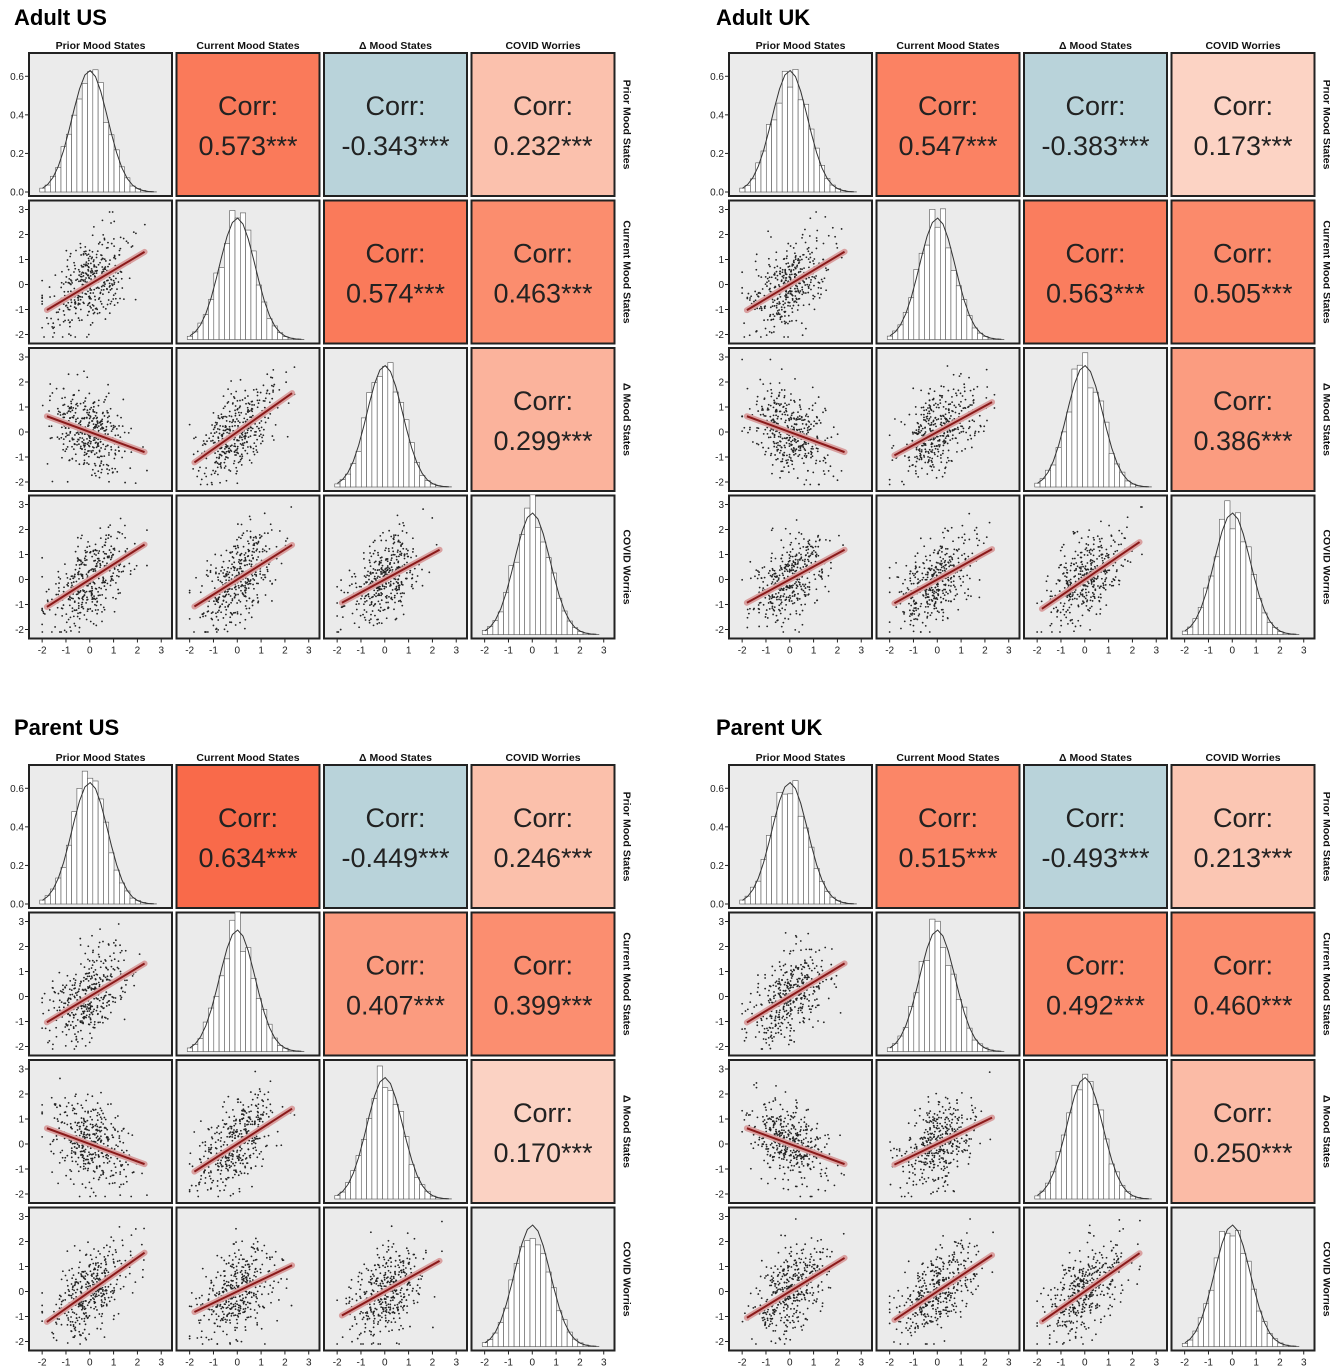 This screenshot has width=1330, height=1372. What do you see at coordinates (1095, 146) in the screenshot?
I see `corr-value: -0.383***` at bounding box center [1095, 146].